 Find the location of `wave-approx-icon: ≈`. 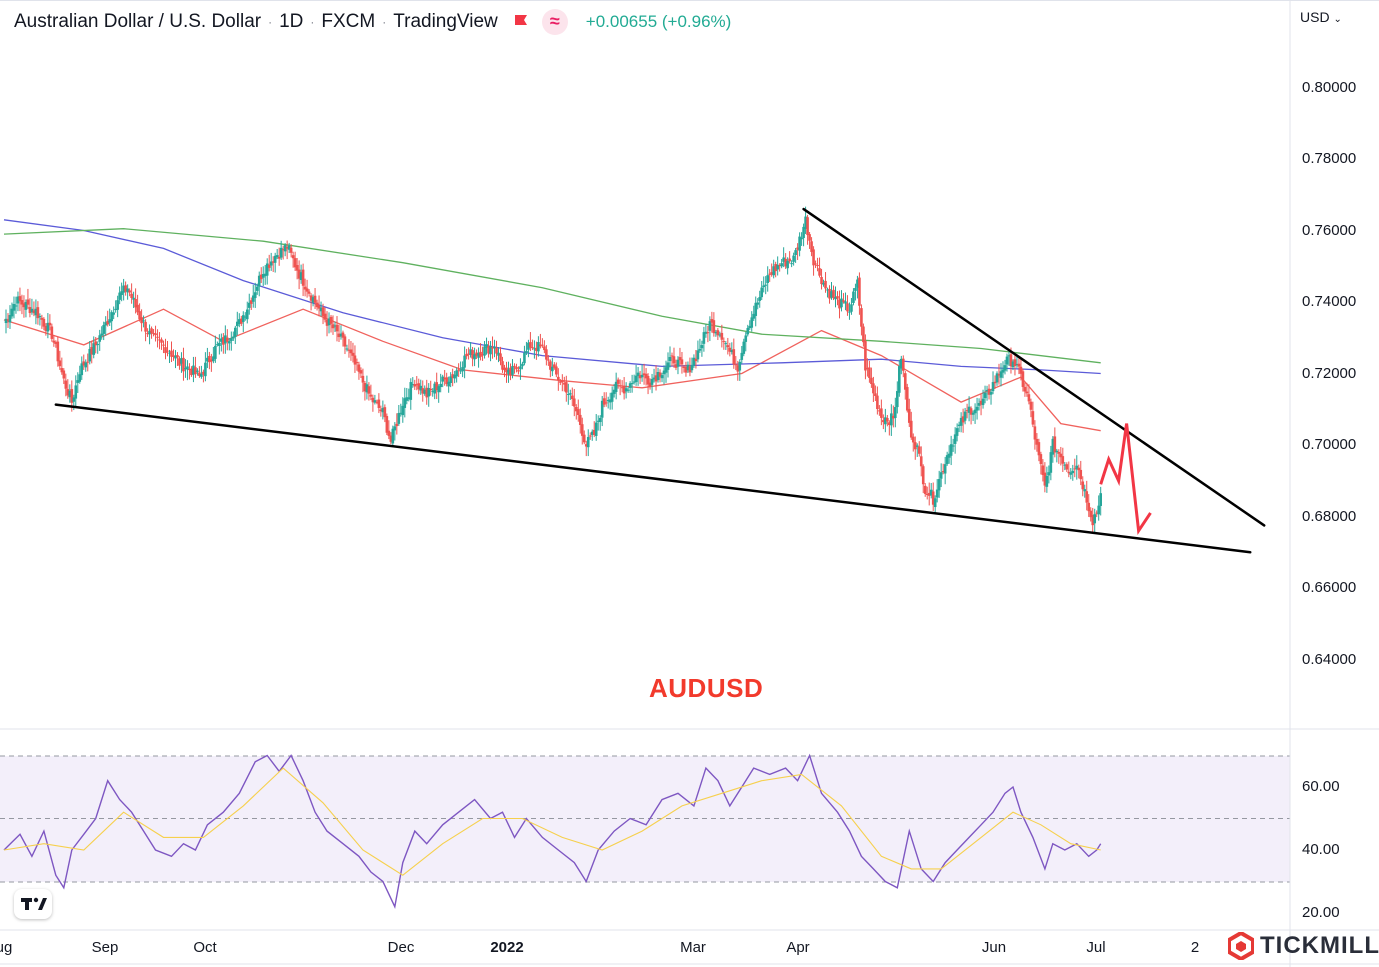

wave-approx-icon: ≈ is located at coordinates (554, 22).